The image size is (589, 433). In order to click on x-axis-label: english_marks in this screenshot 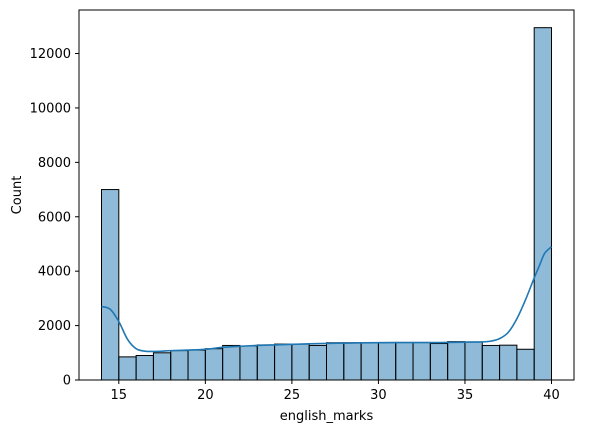, I will do `click(327, 416)`.